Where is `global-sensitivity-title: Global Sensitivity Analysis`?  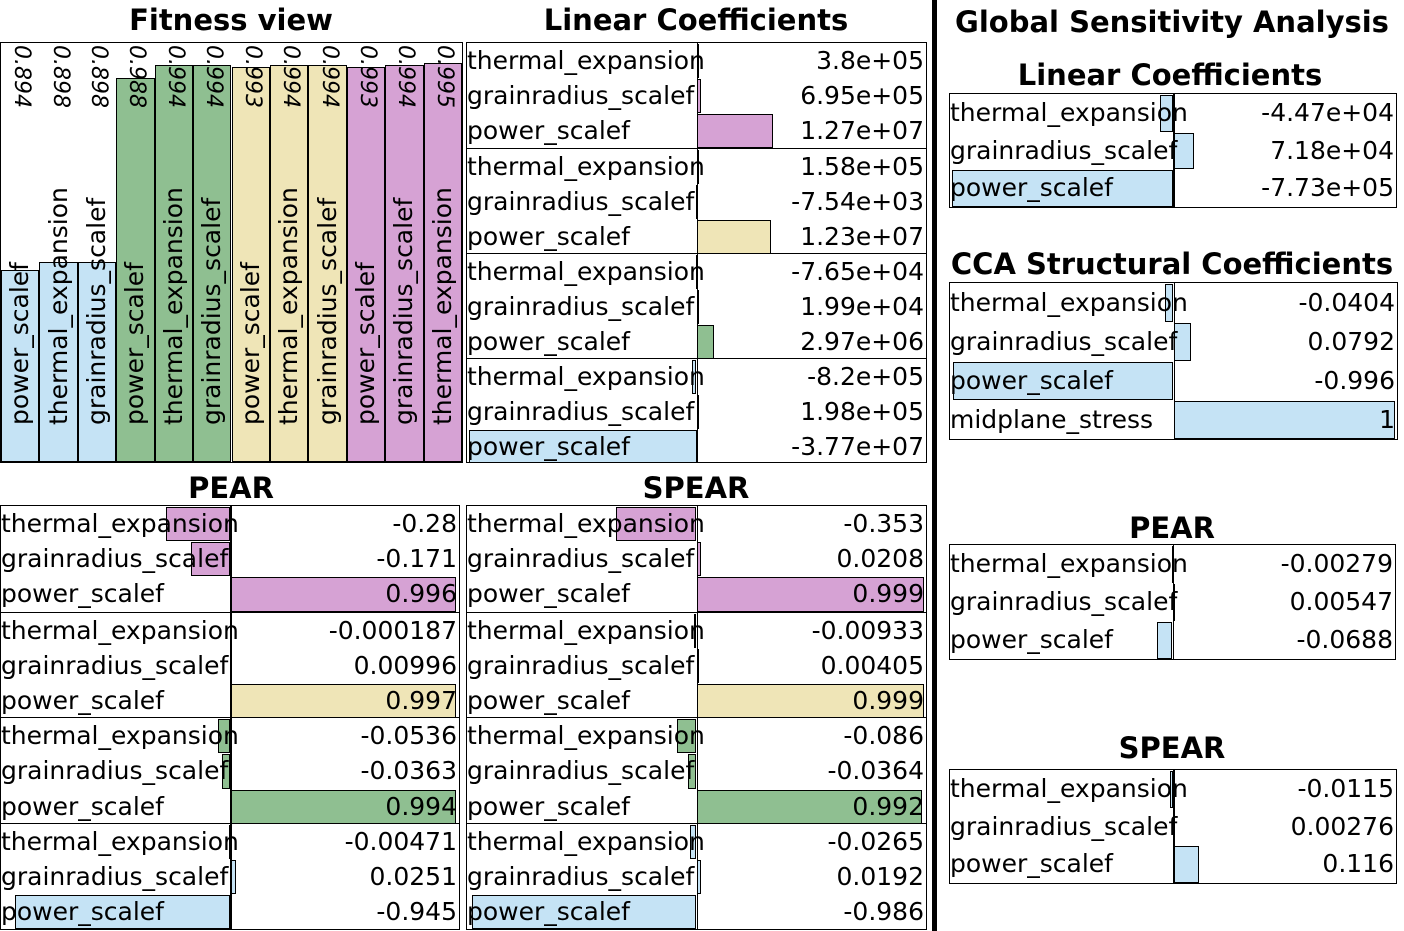 global-sensitivity-title: Global Sensitivity Analysis is located at coordinates (1172, 22).